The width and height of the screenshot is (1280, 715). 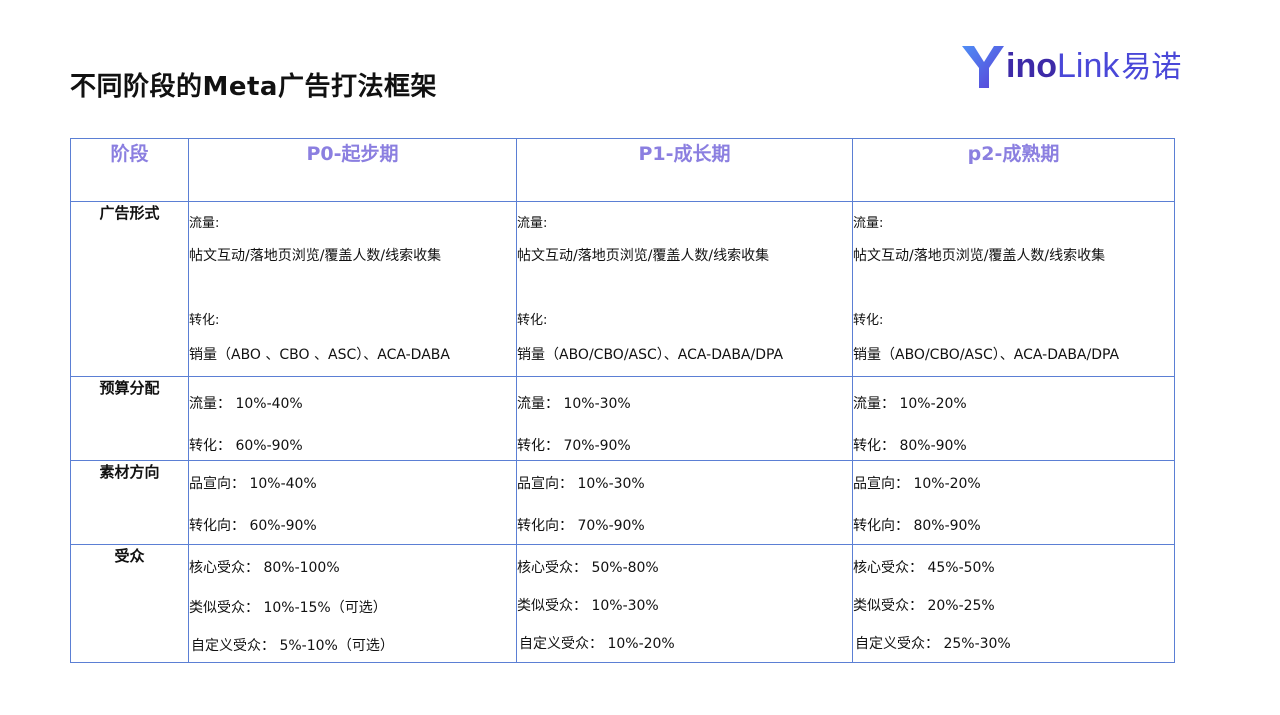 I want to click on logo-text-link: Link, so click(x=1088, y=66).